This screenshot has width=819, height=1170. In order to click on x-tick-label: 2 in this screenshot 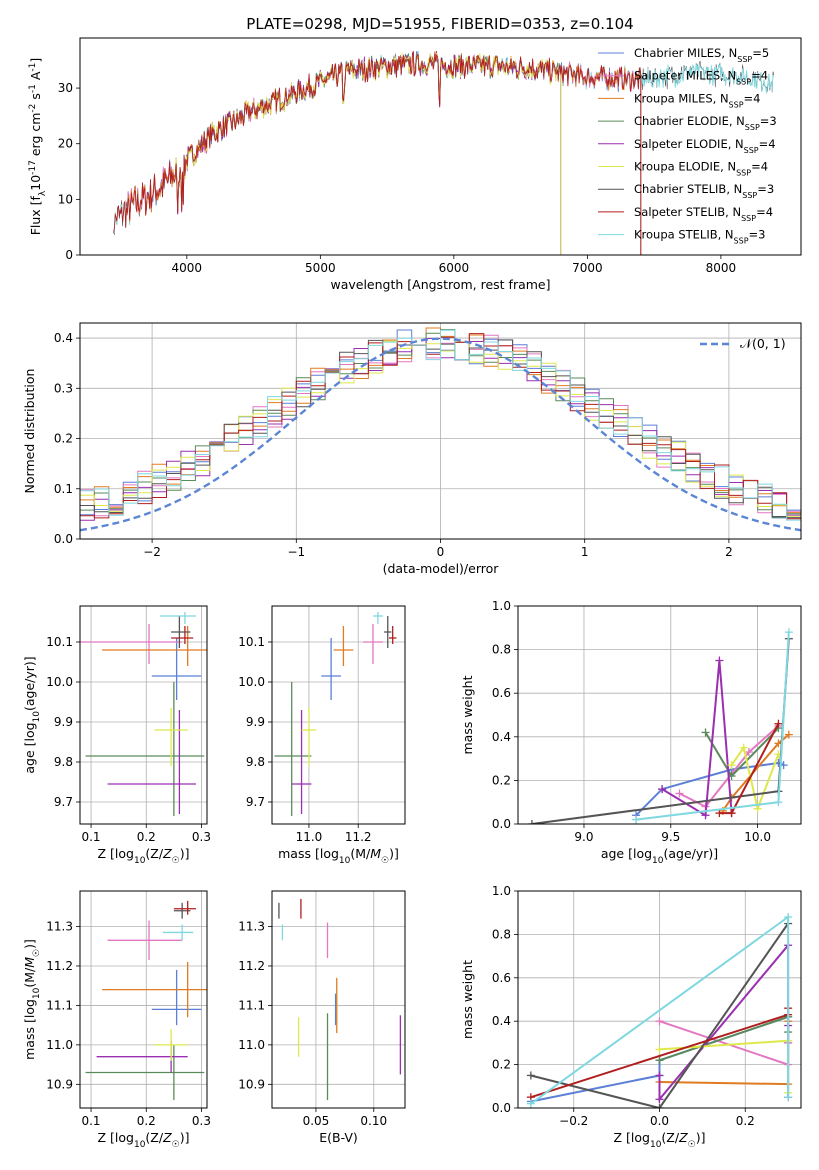, I will do `click(729, 552)`.